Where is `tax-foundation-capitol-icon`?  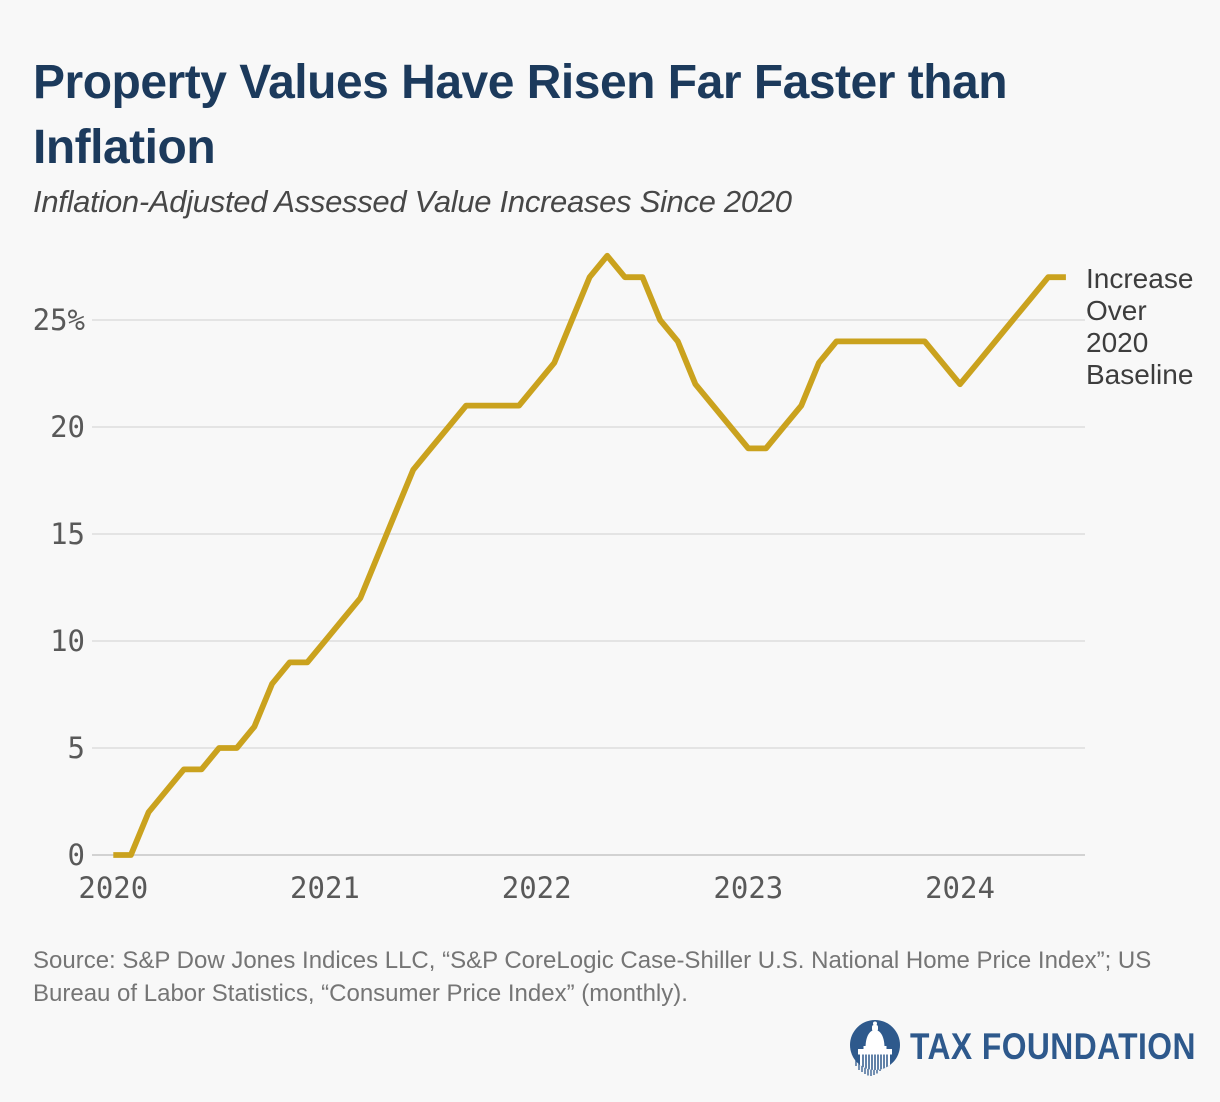 tax-foundation-capitol-icon is located at coordinates (875, 1048).